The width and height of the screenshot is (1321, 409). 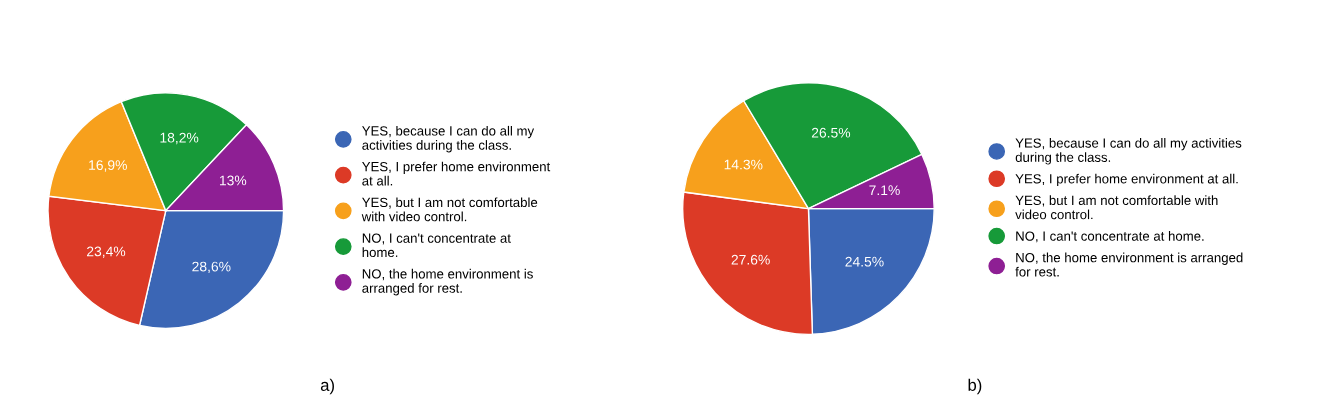 What do you see at coordinates (108, 166) in the screenshot?
I see `data-label: 16,9%` at bounding box center [108, 166].